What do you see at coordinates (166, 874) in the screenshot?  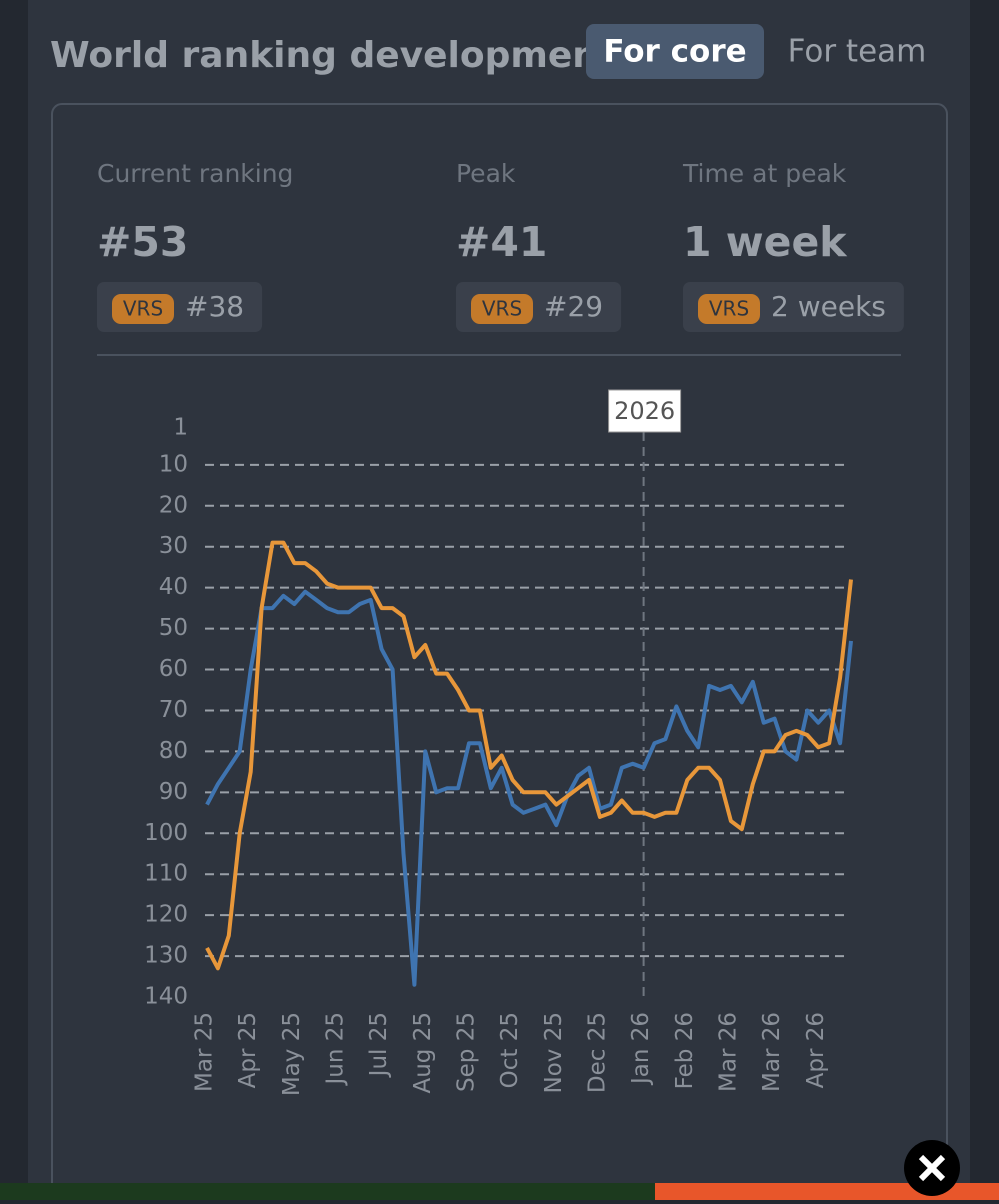 I see `y-tick-label: 110` at bounding box center [166, 874].